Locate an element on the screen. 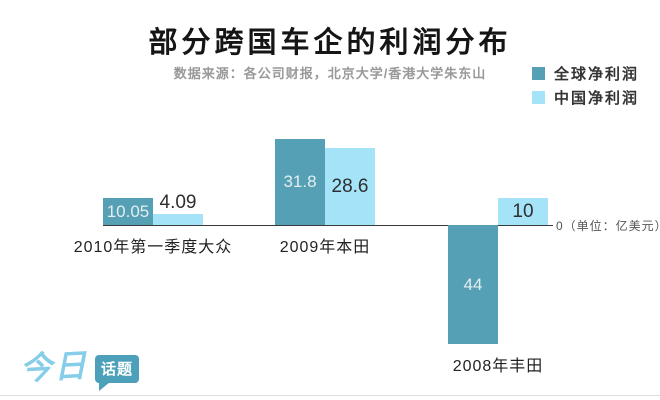  logo-badge: 话题 is located at coordinates (117, 373).